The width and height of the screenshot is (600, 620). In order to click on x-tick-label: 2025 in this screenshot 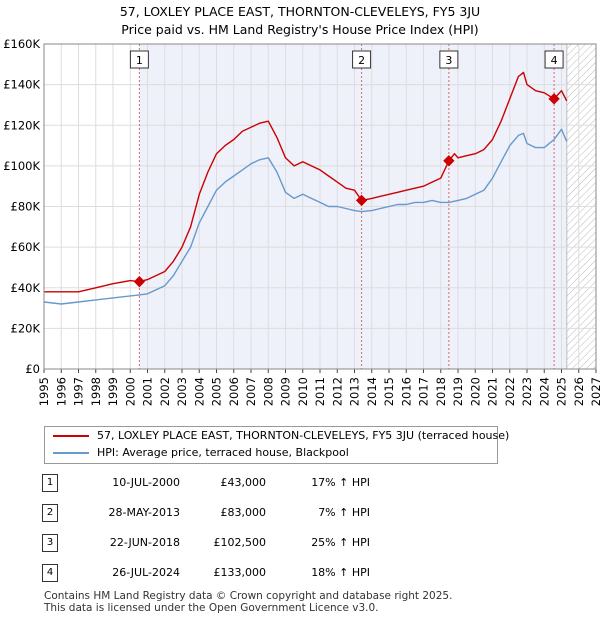, I will do `click(562, 391)`.